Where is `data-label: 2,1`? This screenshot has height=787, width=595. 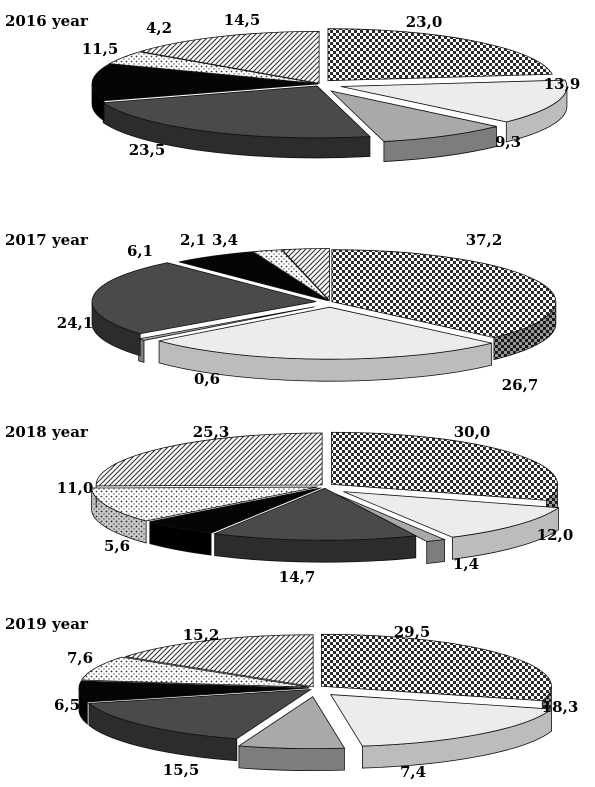 data-label: 2,1 is located at coordinates (193, 240).